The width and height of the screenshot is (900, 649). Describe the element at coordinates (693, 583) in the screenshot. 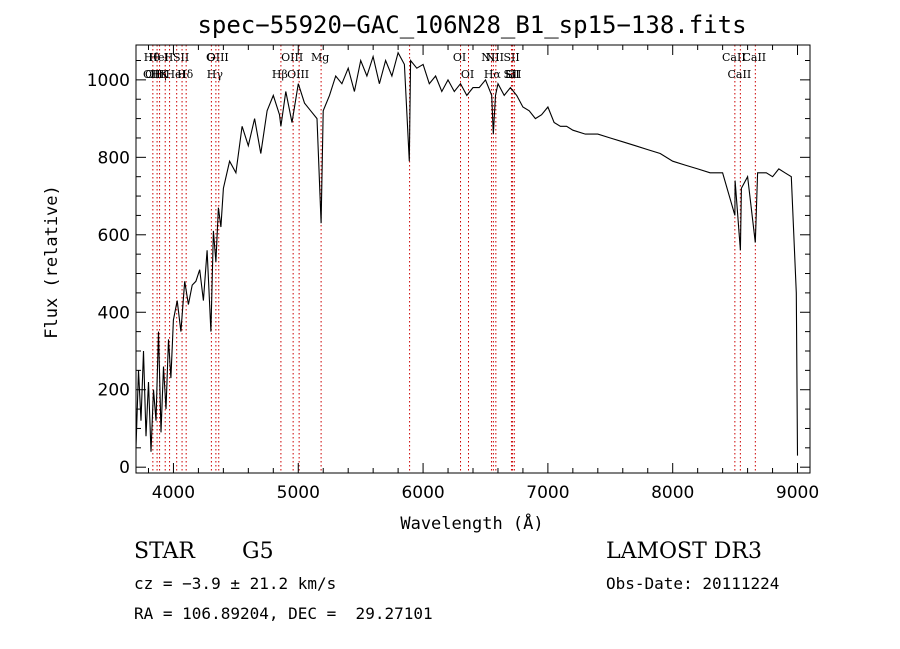

I see `obs-date-text: Obs-Date: 20111224` at that location.